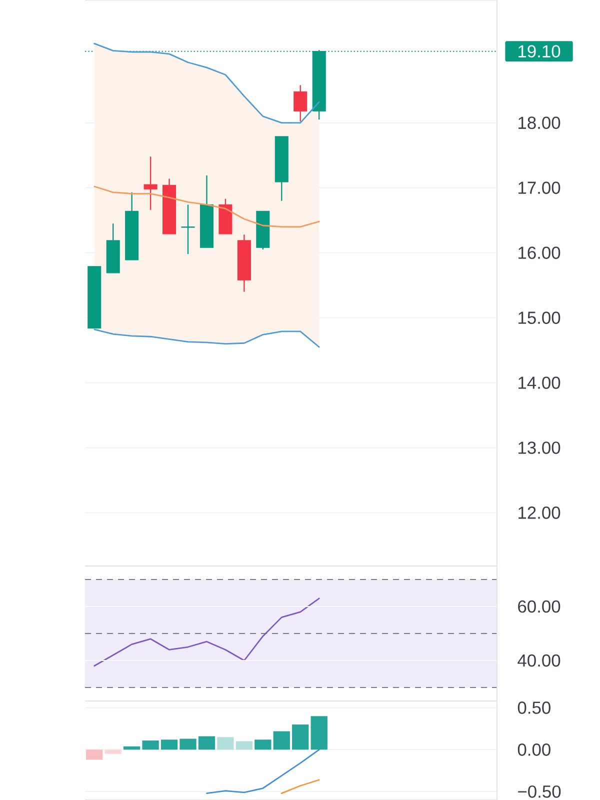 The height and width of the screenshot is (800, 600). I want to click on y-tick-label: 16.00, so click(539, 252).